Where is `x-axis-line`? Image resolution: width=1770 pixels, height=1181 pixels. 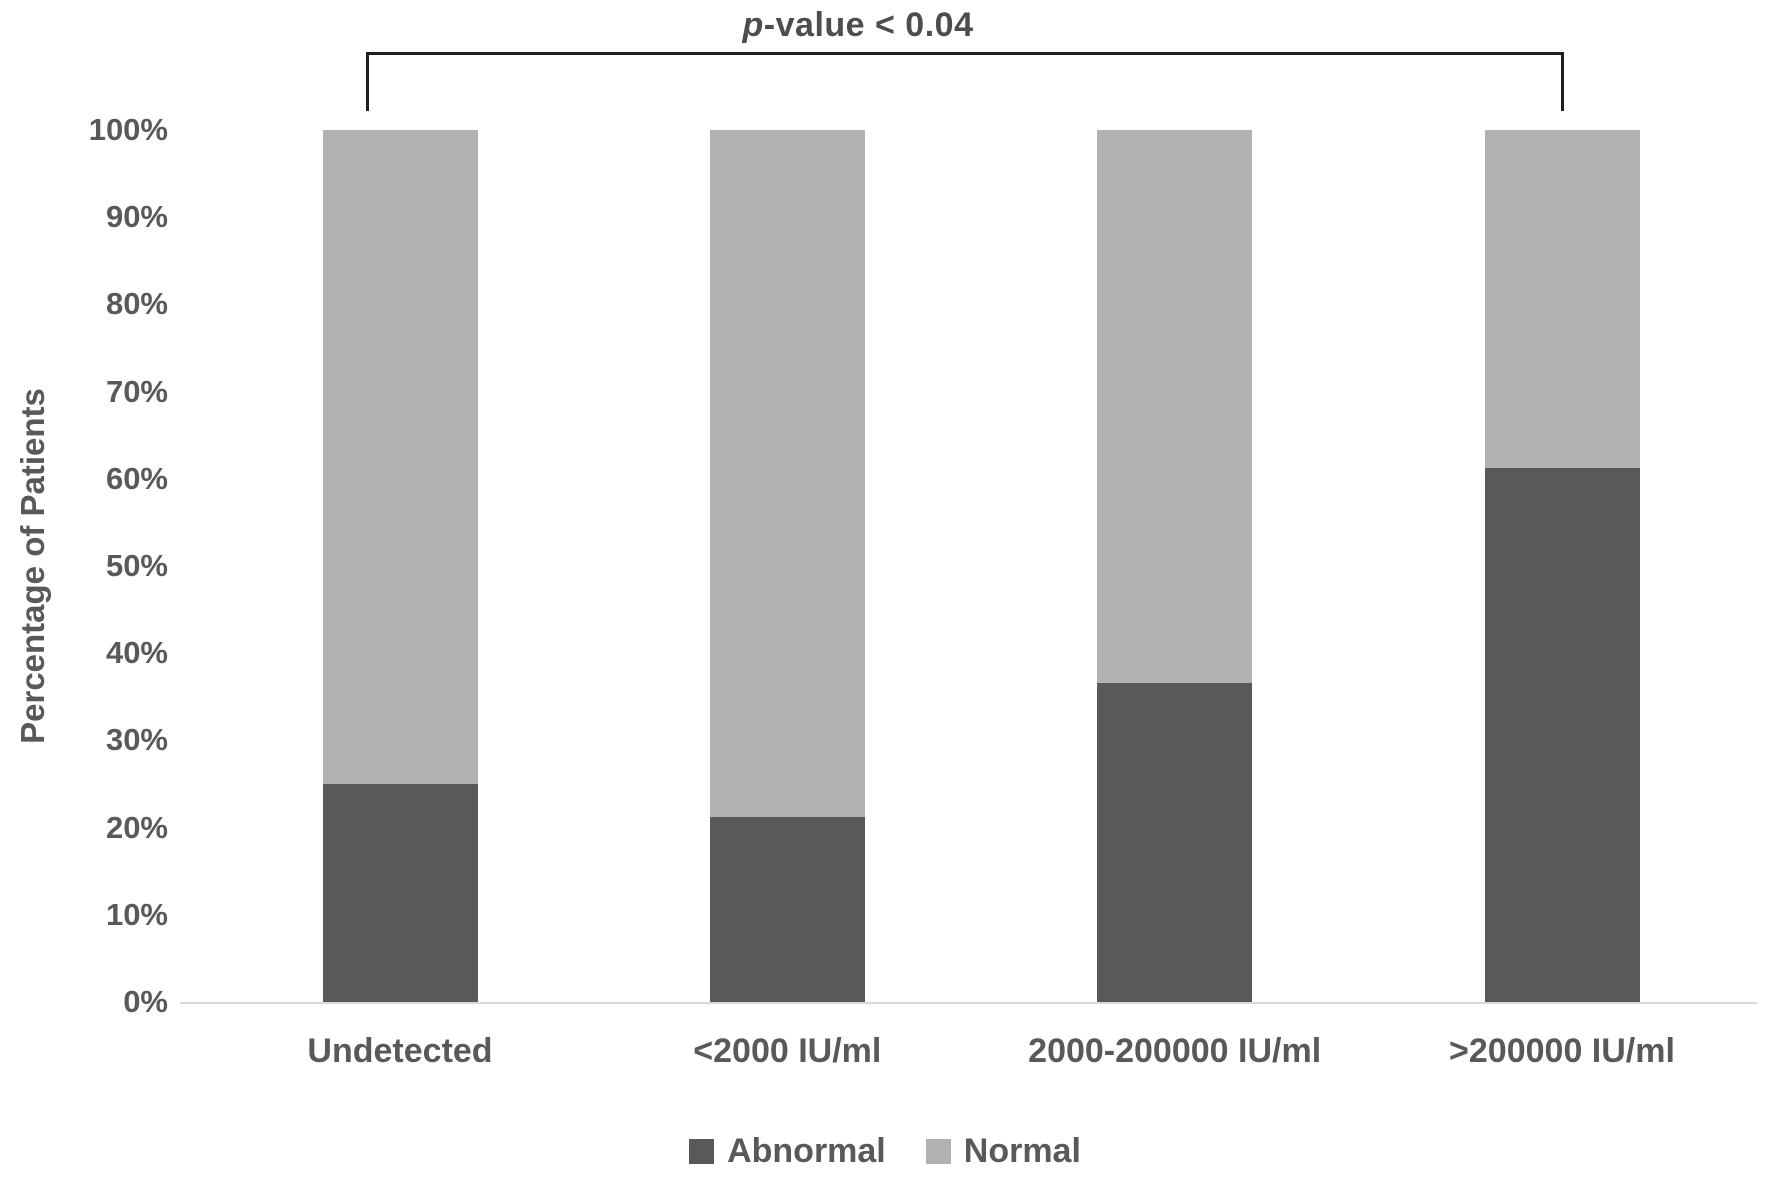 x-axis-line is located at coordinates (968, 1003).